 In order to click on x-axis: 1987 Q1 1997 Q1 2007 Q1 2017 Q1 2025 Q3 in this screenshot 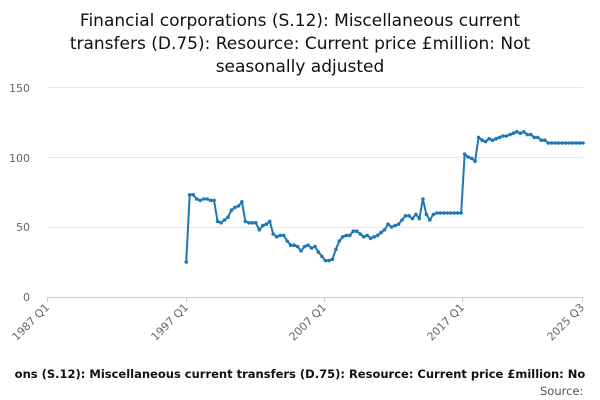, I will do `click(299, 320)`.